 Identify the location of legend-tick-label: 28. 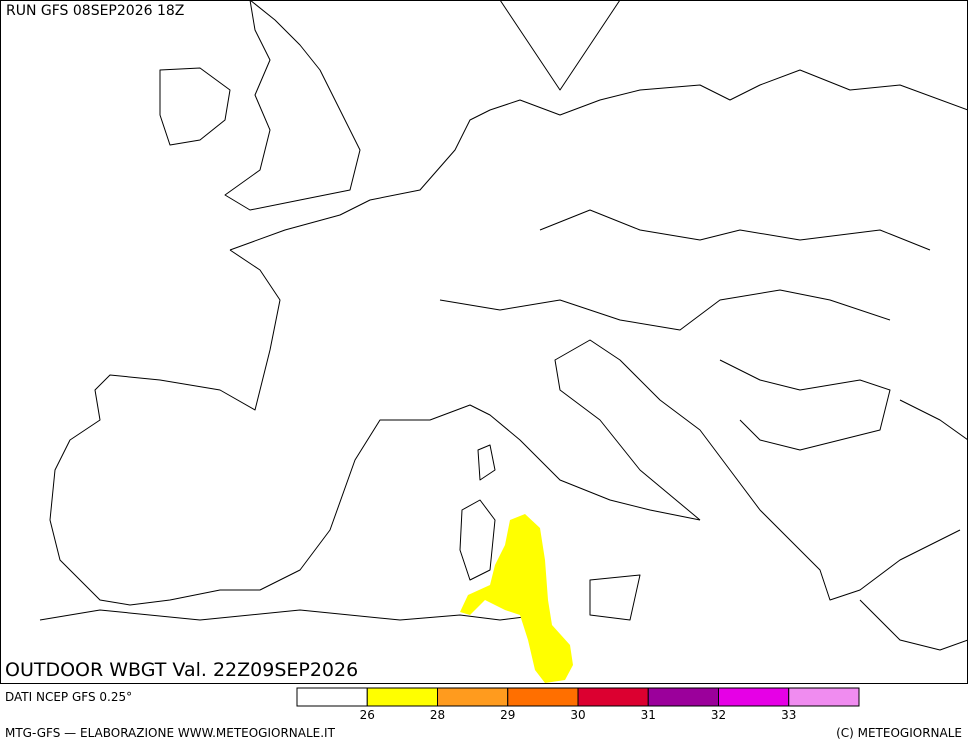
(437, 715).